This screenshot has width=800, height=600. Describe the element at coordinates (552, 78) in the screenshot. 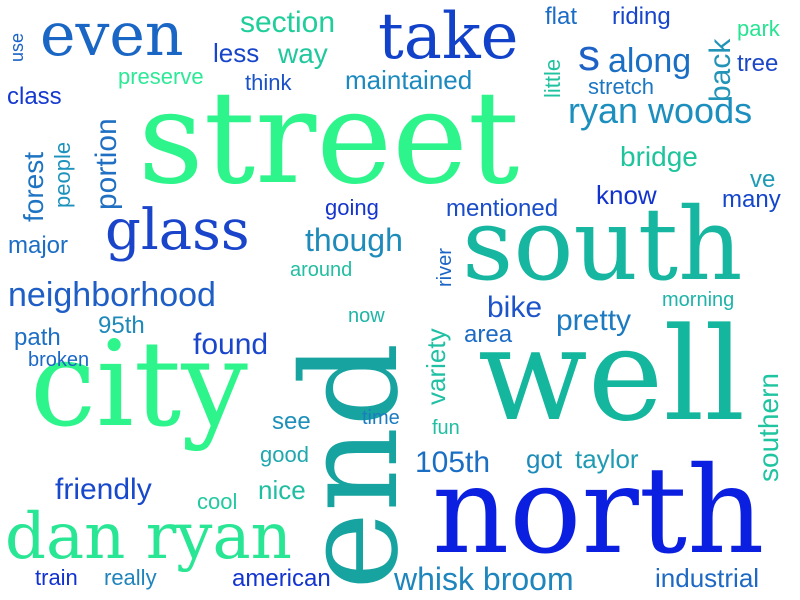

I see `word-little: little` at that location.